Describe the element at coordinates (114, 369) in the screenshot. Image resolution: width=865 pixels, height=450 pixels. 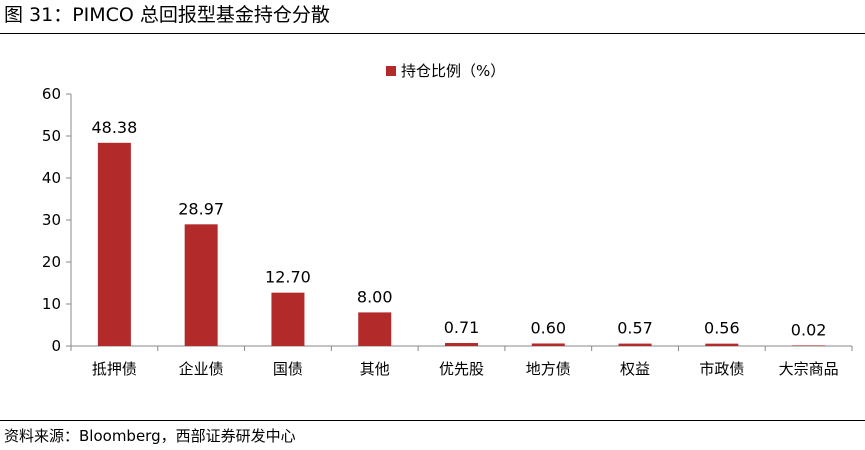
I see `x-tick-label: 抵押债` at that location.